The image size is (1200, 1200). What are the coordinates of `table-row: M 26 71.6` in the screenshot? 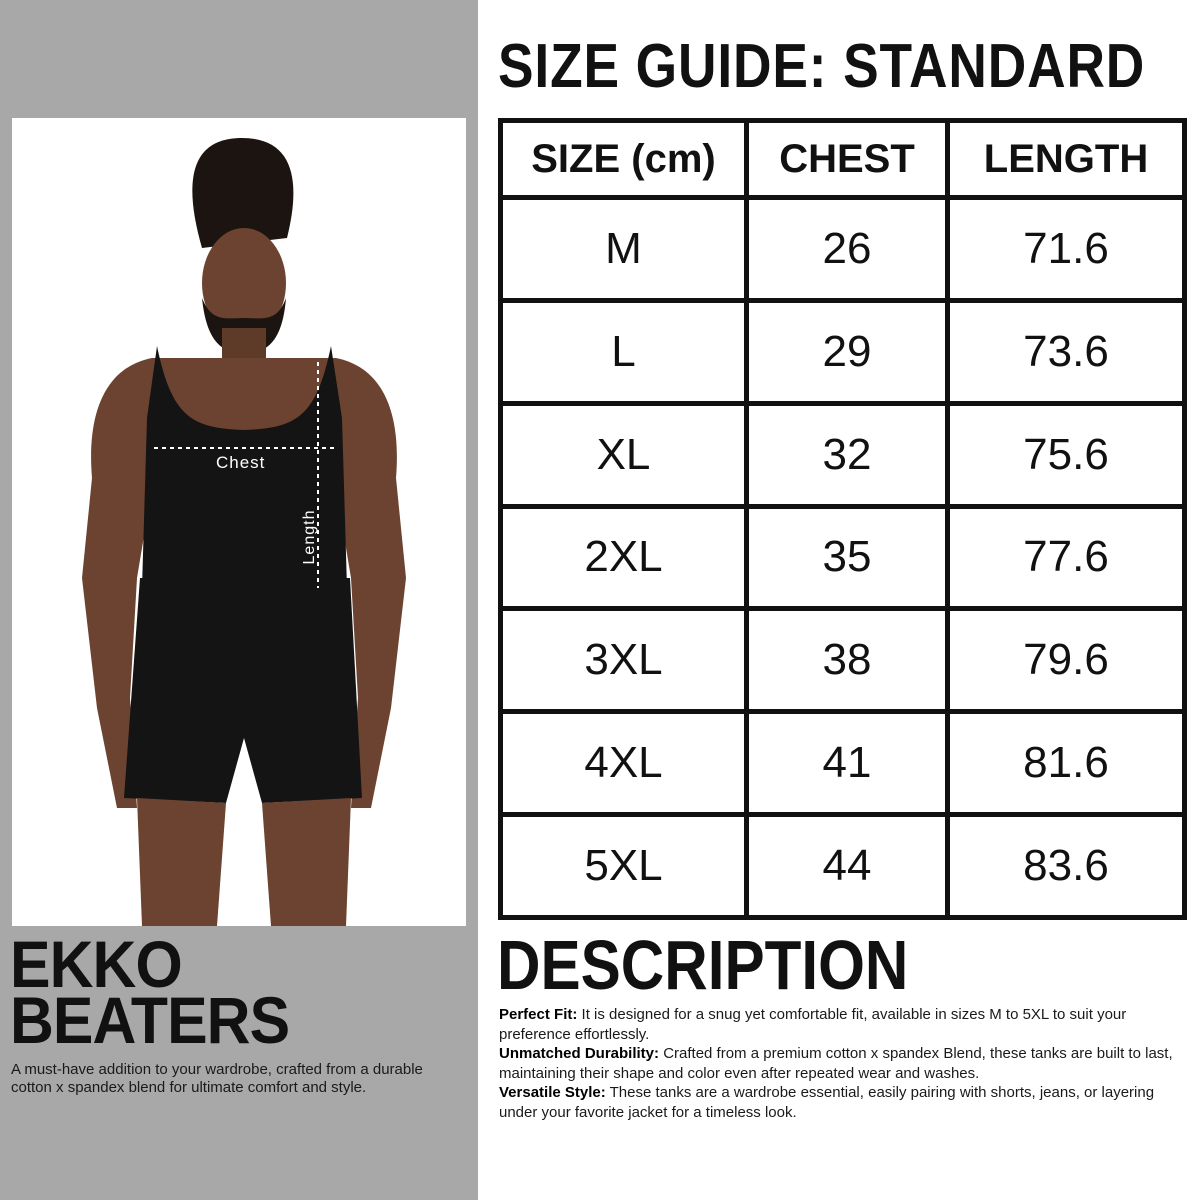 It's located at (842, 249).